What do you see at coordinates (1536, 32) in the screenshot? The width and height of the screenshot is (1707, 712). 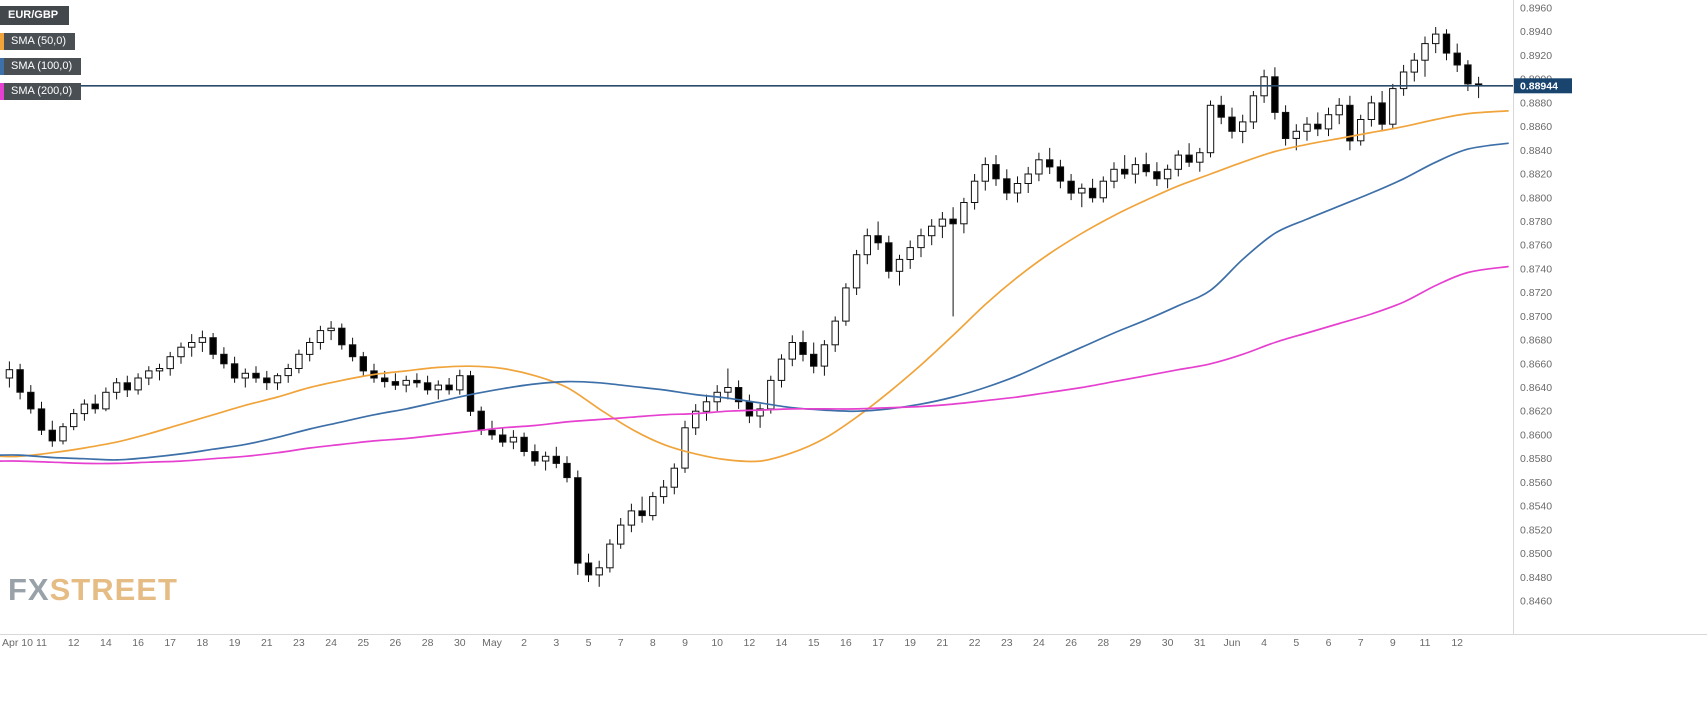 I see `price-tick-label: 0.8940` at bounding box center [1536, 32].